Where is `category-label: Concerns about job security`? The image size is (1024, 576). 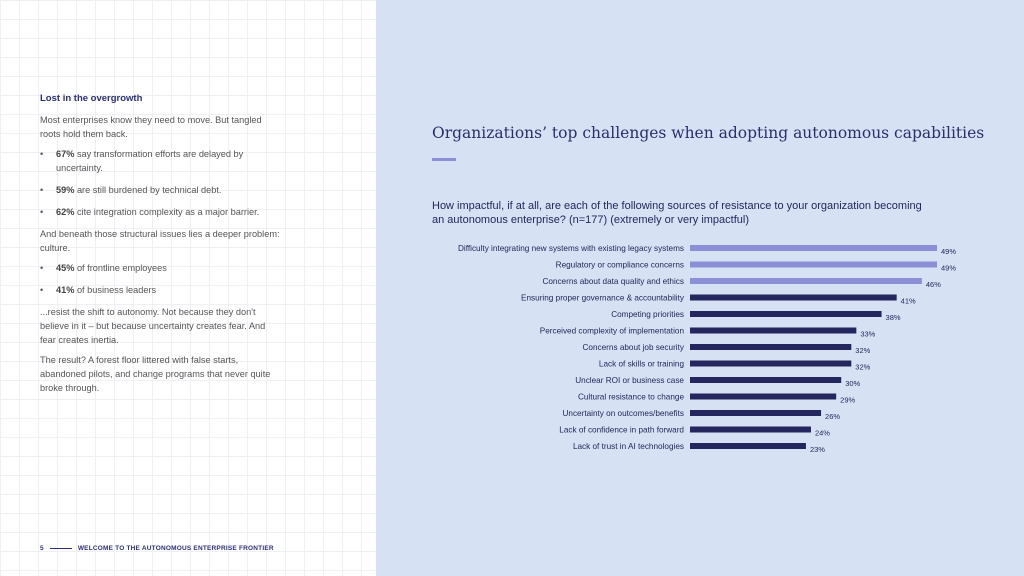 category-label: Concerns about job security is located at coordinates (634, 347).